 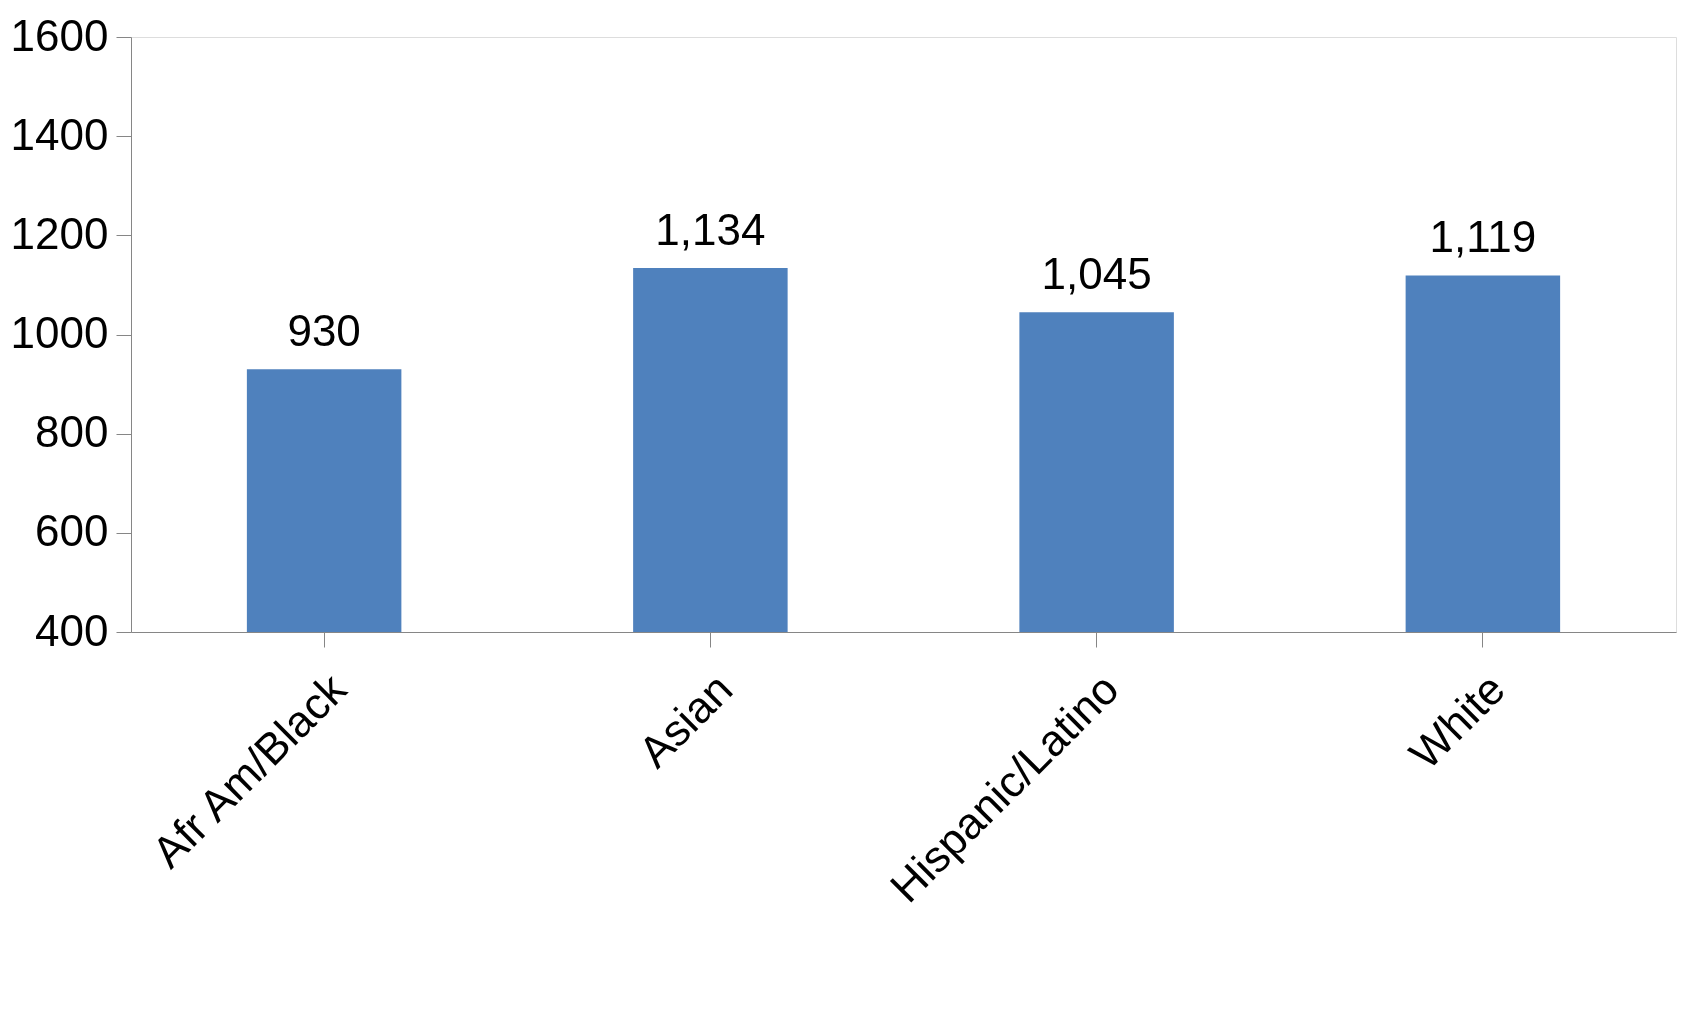 I want to click on data-label: 1,134, so click(x=710, y=230).